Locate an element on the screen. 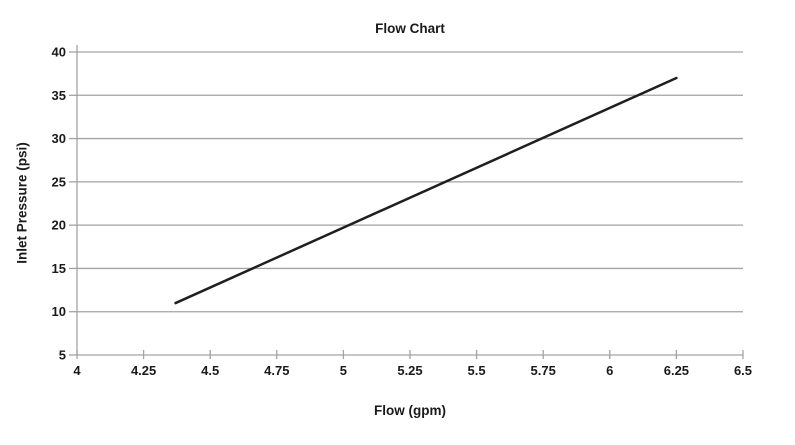 The width and height of the screenshot is (795, 445). x-tick-label: 4 is located at coordinates (77, 370).